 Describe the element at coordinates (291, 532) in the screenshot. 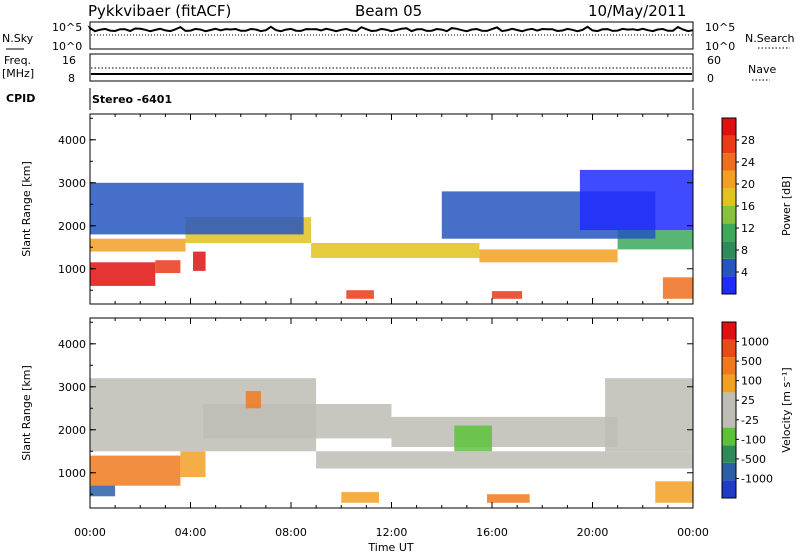

I see `time-tick-label-2: 08:00` at that location.